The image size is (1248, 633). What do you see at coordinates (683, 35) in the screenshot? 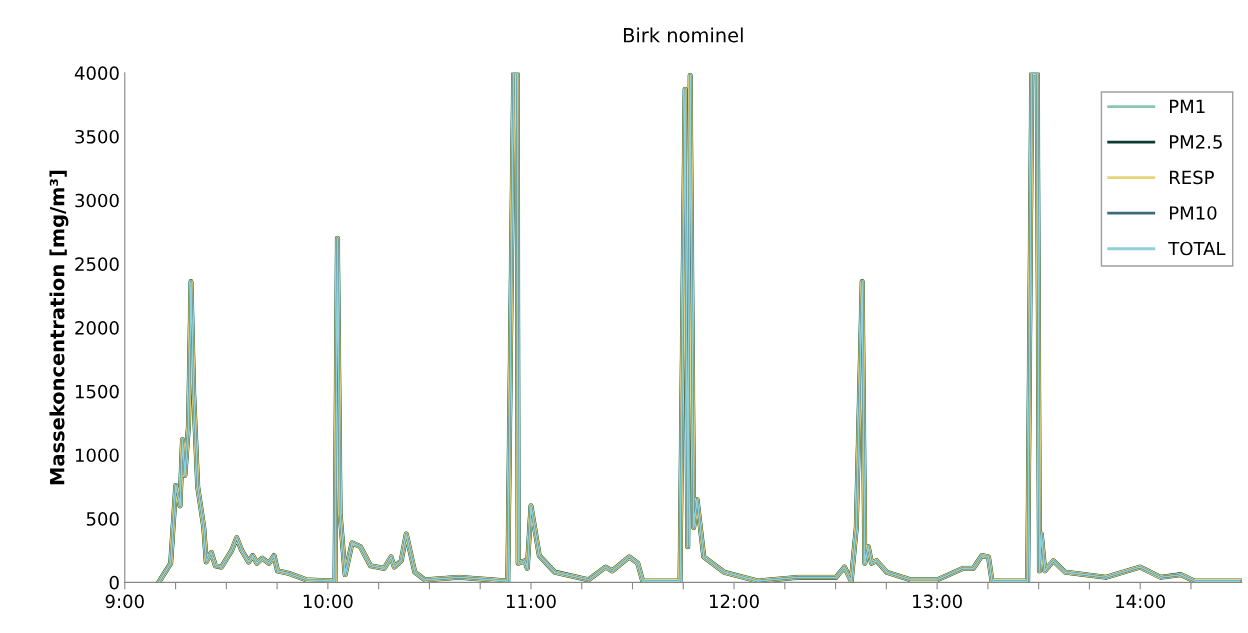
I see `chart-title: Birk nominel` at bounding box center [683, 35].